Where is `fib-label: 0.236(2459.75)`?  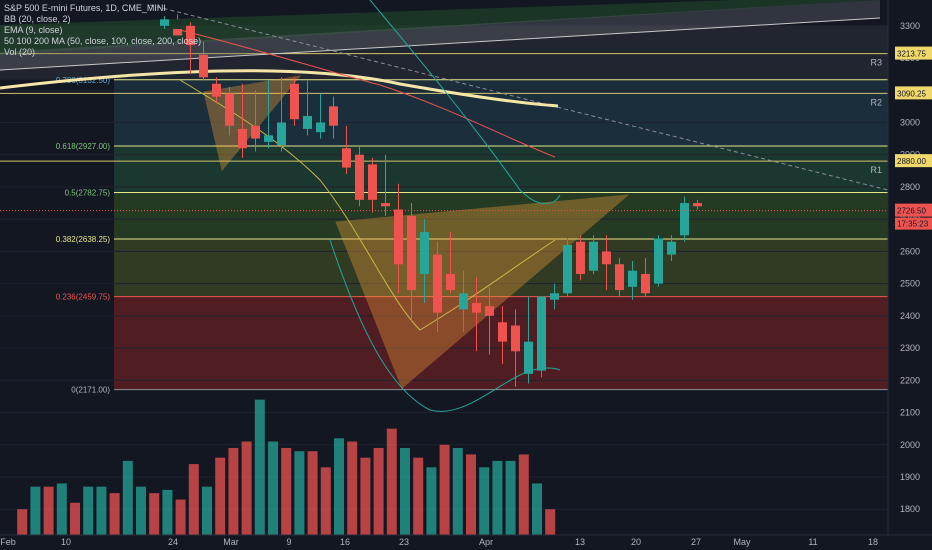 fib-label: 0.236(2459.75) is located at coordinates (83, 297).